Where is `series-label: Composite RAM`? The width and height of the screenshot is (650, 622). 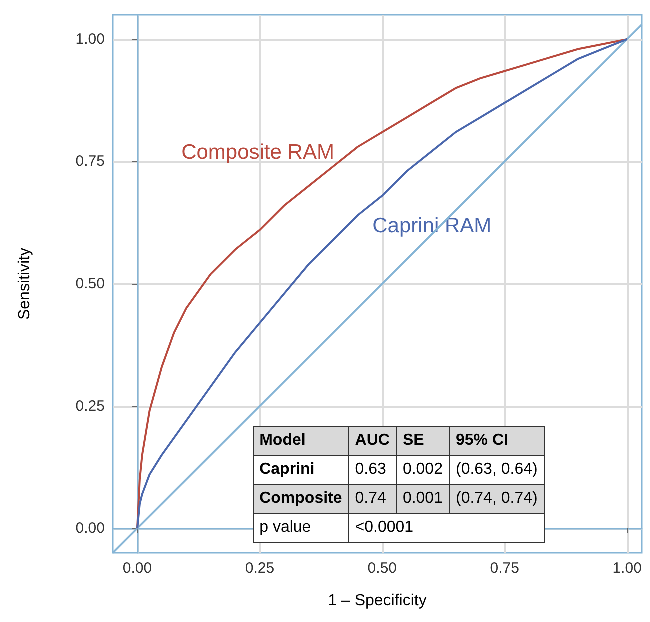
series-label: Composite RAM is located at coordinates (258, 152).